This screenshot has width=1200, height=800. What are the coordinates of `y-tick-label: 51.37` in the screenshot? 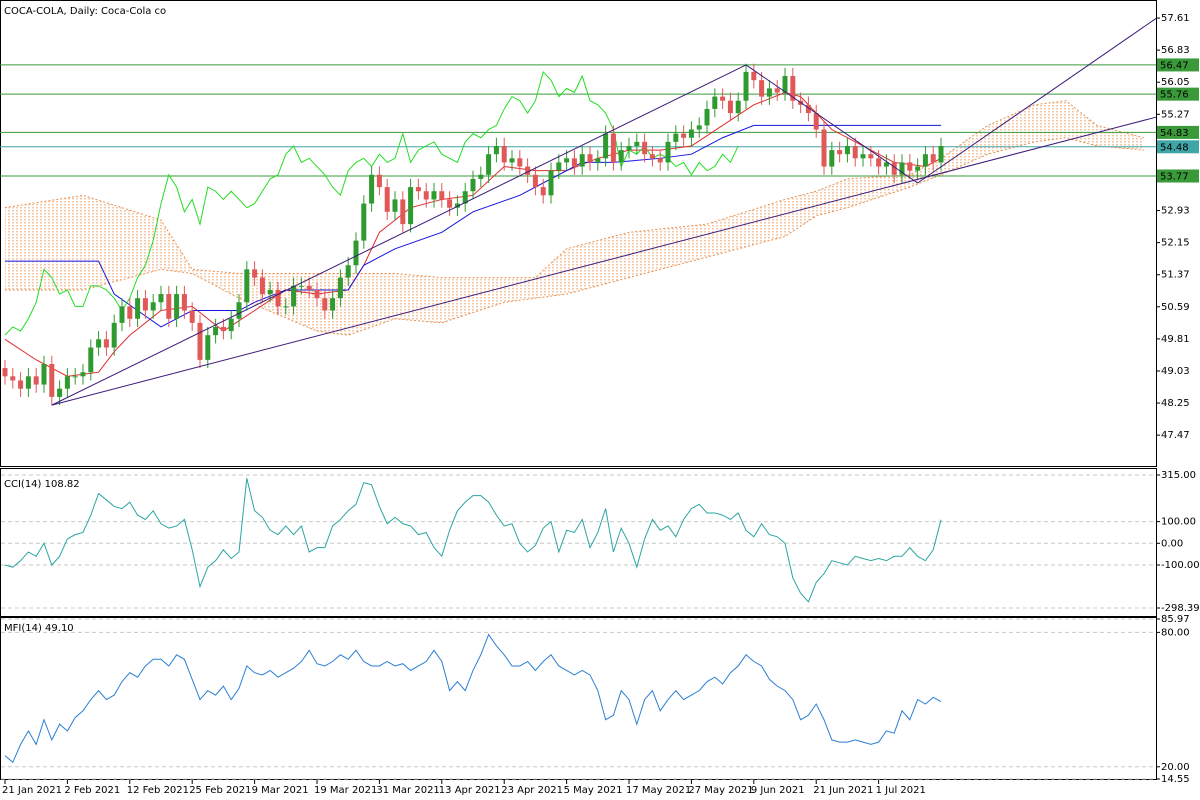 It's located at (1175, 275).